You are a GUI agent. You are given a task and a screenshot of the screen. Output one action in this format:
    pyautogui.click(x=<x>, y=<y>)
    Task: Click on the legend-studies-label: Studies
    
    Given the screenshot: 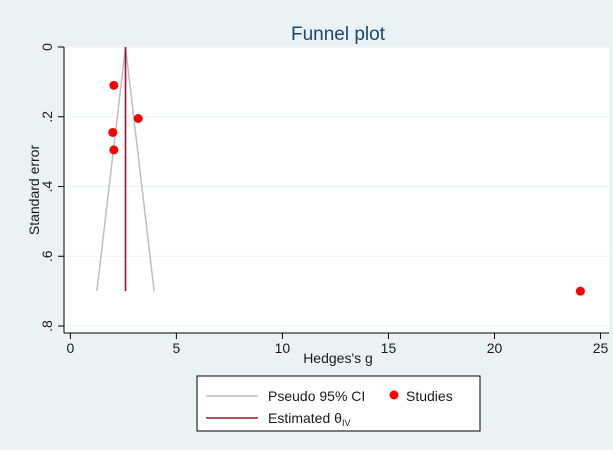 What is the action you would take?
    pyautogui.click(x=429, y=396)
    